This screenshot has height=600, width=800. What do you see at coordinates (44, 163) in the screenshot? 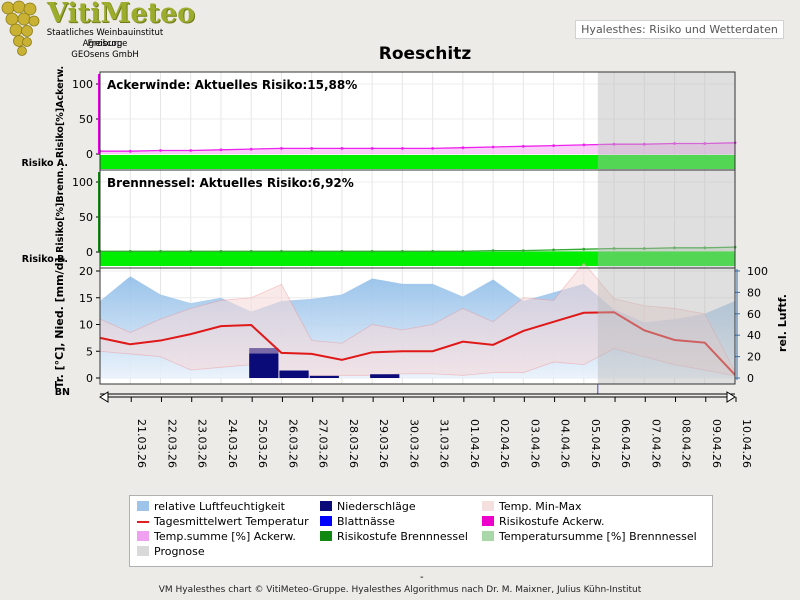
I see `ackerwinde-band-label: Risiko A.` at bounding box center [44, 163].